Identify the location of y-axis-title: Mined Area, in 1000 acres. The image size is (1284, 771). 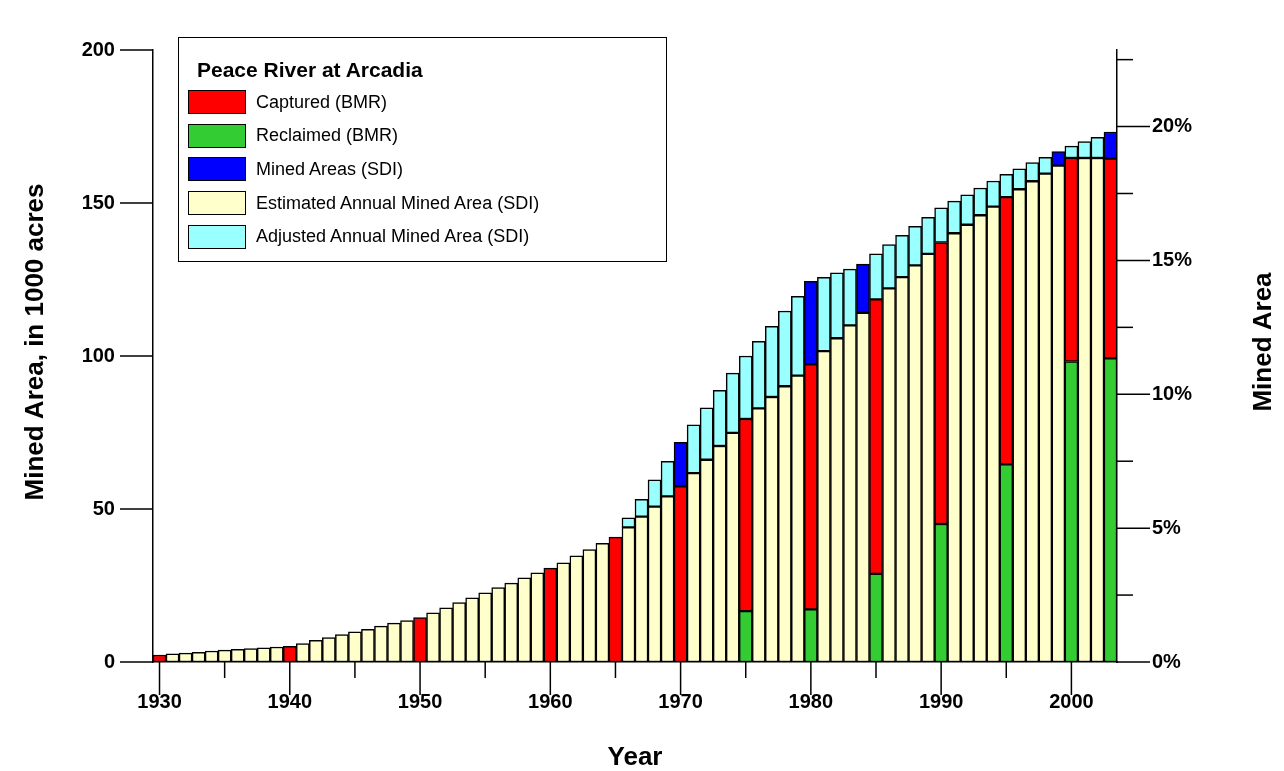
(34, 342).